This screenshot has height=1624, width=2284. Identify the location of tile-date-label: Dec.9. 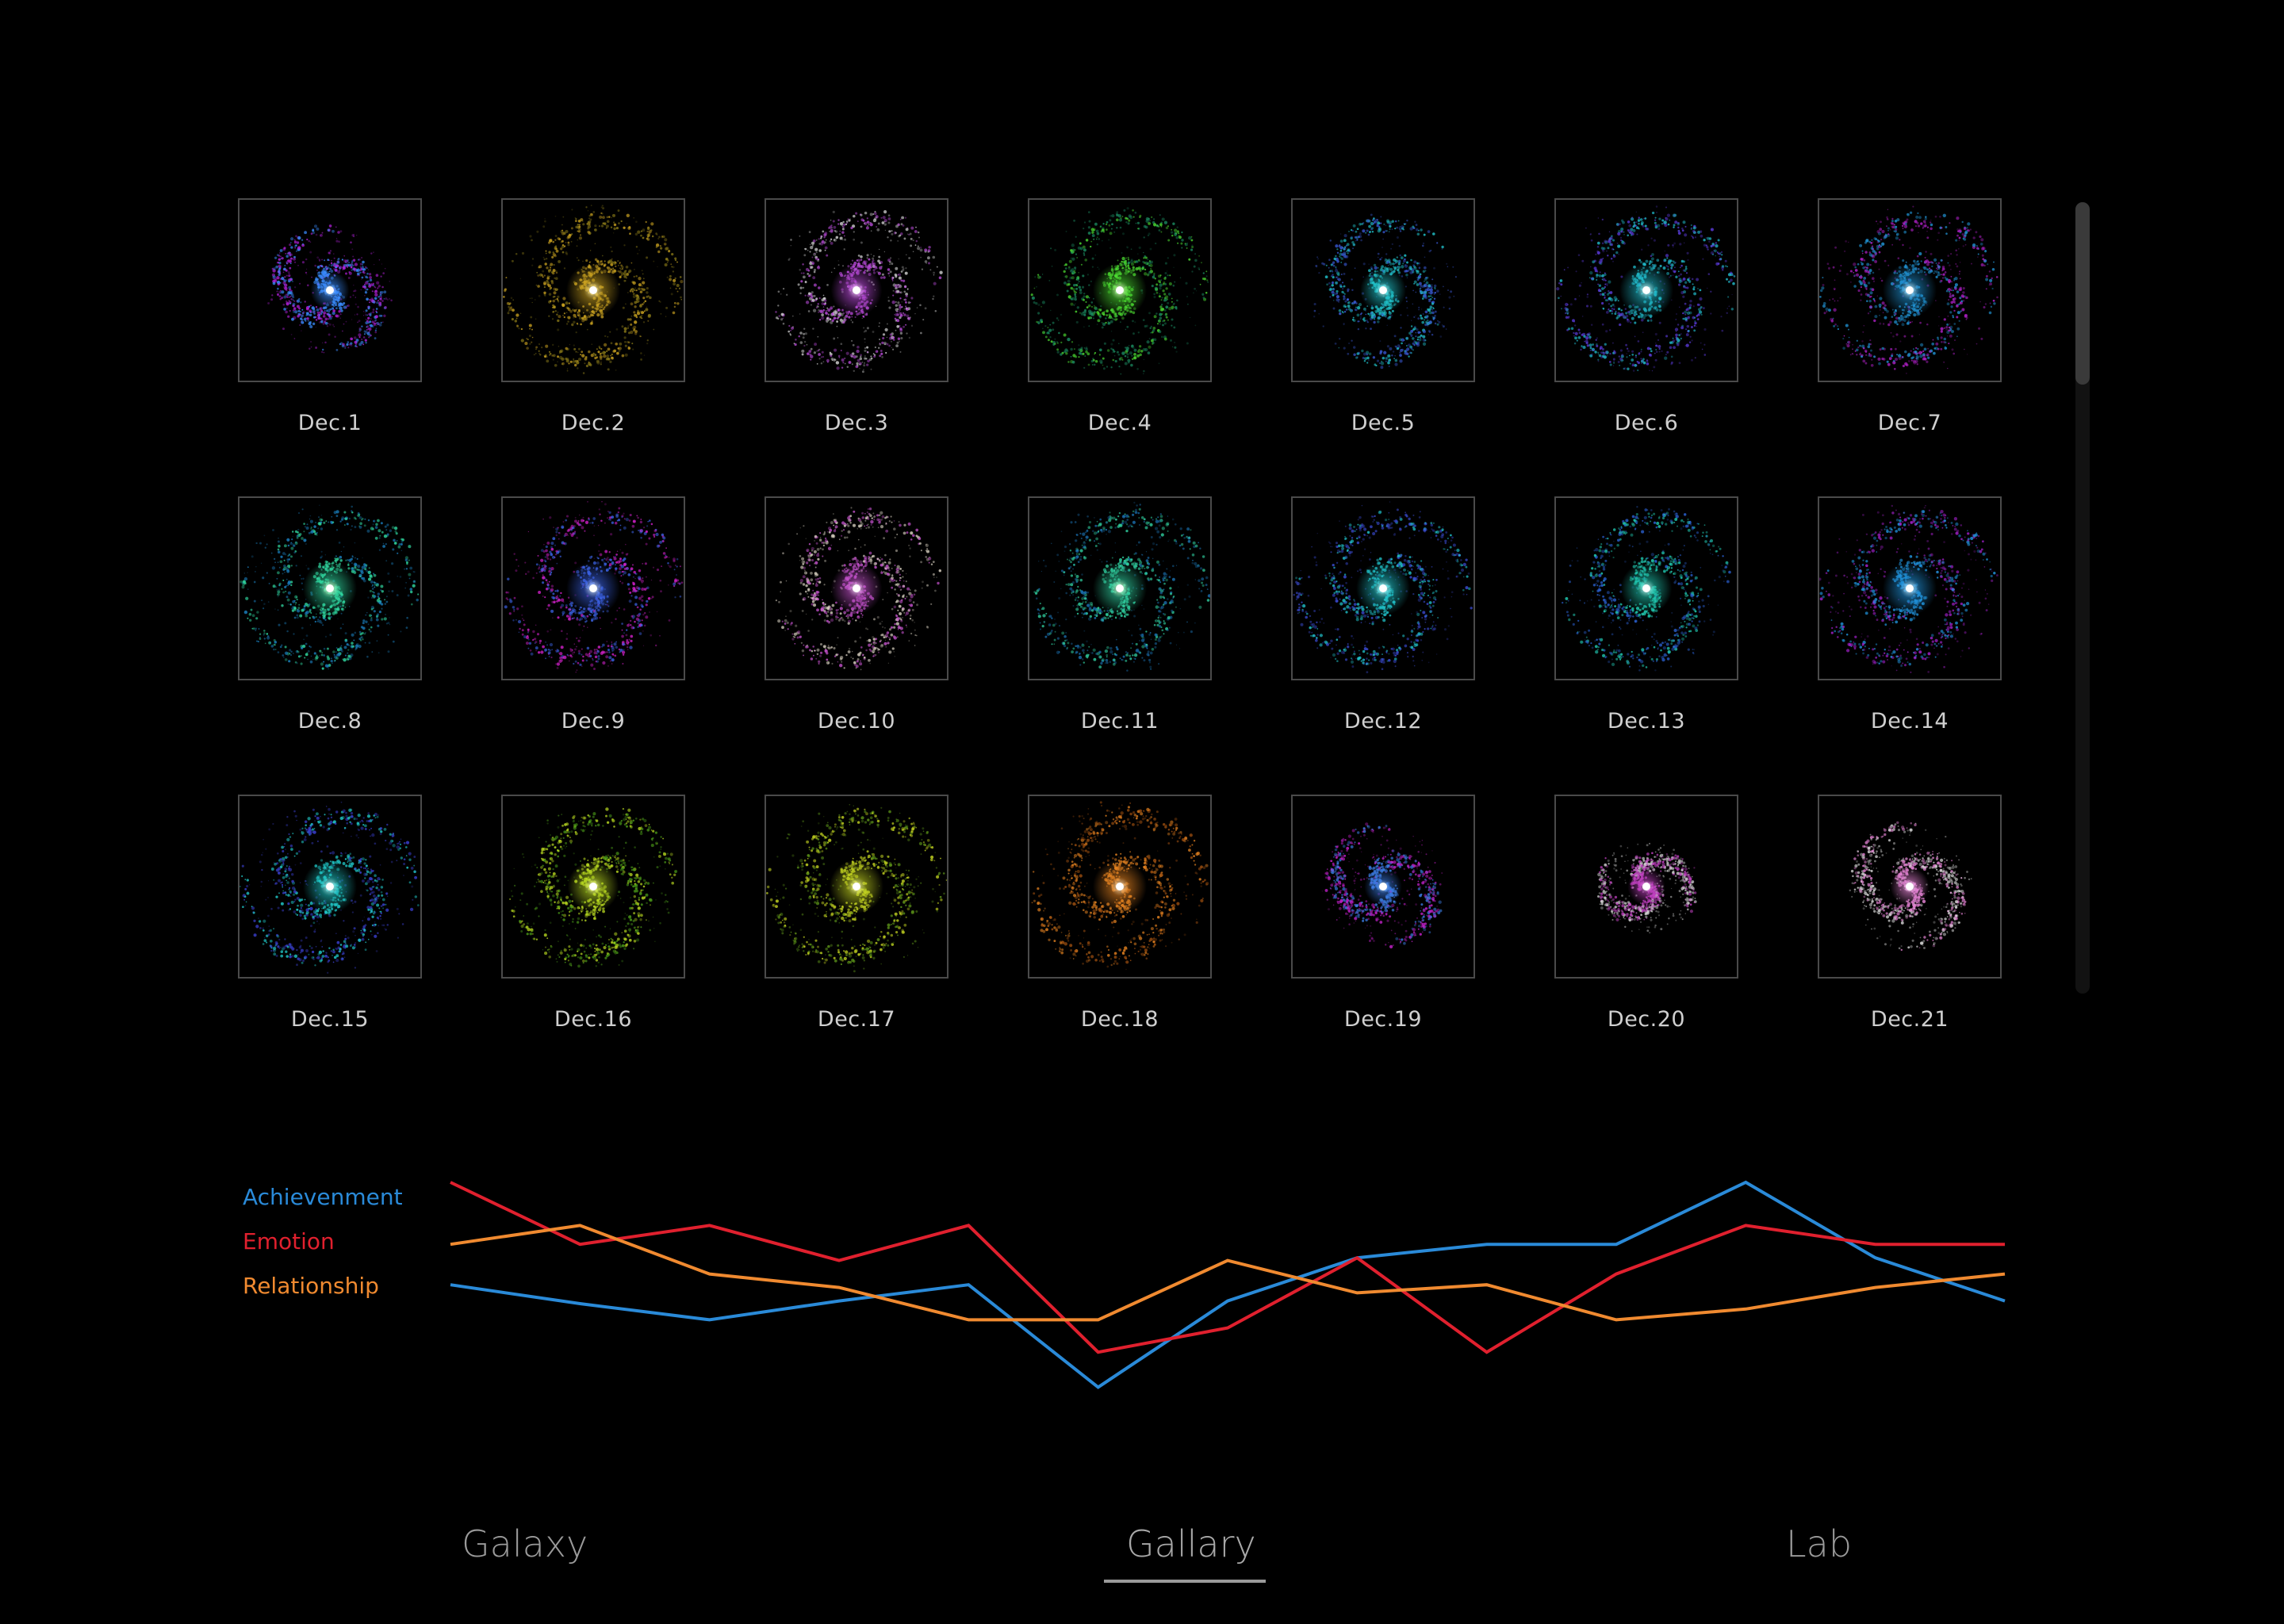
(593, 721).